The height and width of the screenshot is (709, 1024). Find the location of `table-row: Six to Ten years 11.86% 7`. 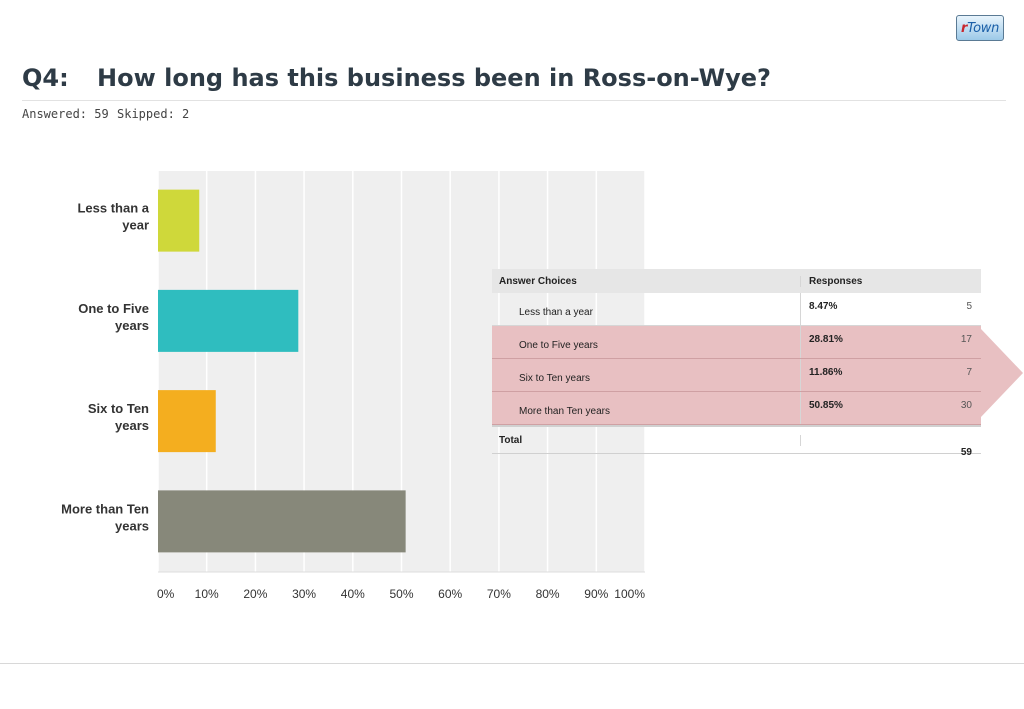

table-row: Six to Ten years 11.86% 7 is located at coordinates (736, 375).